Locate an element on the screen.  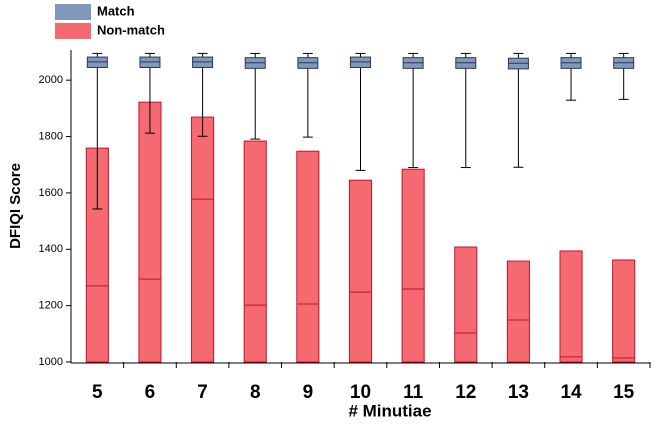
x-tick-label: 9 is located at coordinates (308, 392).